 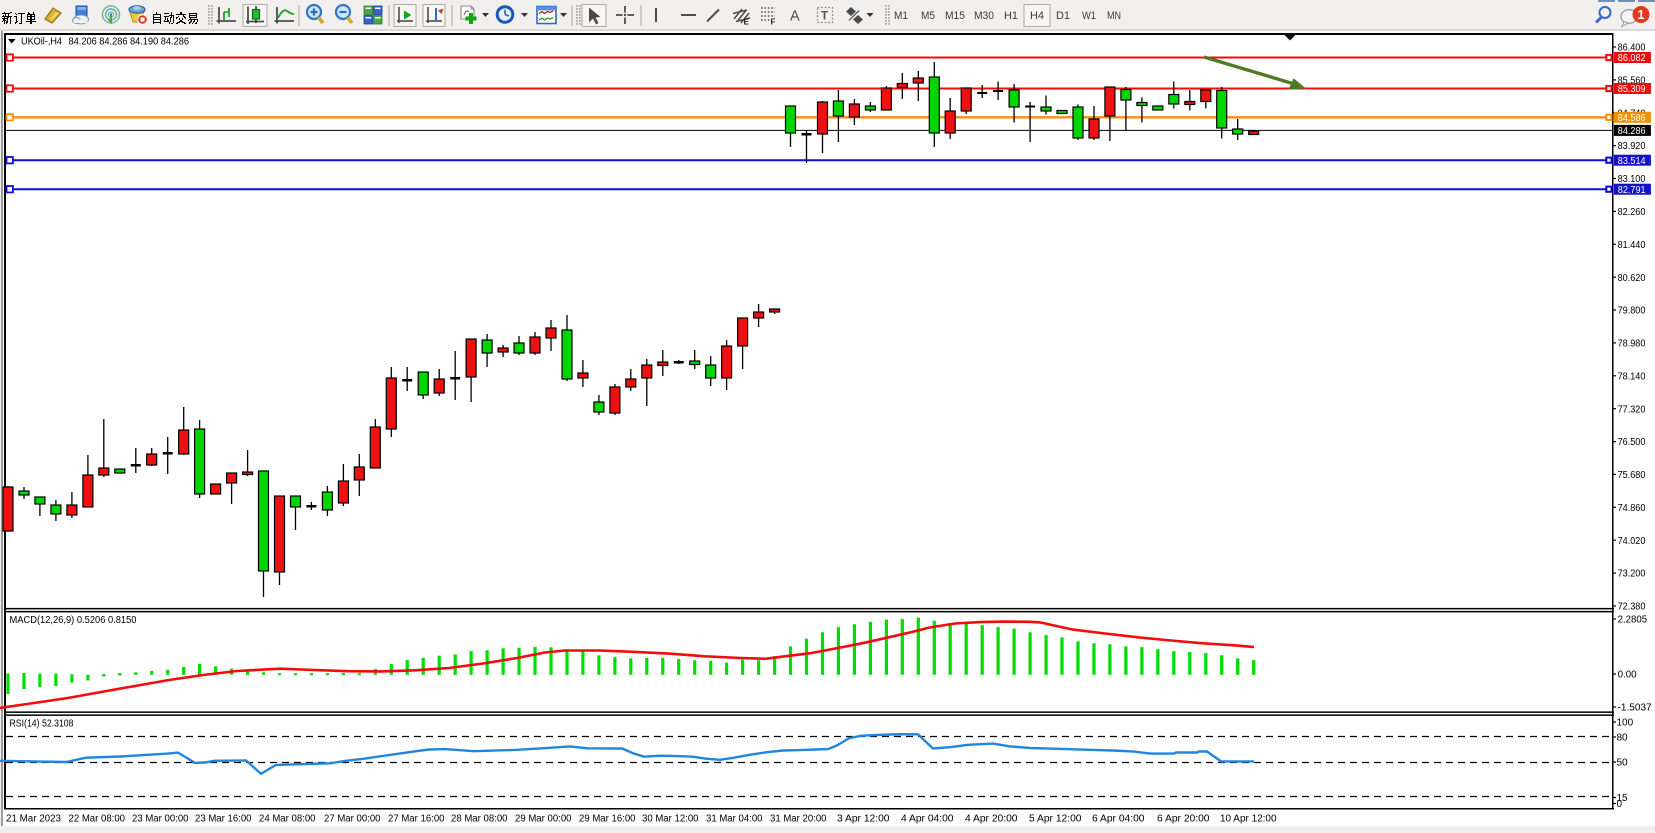 What do you see at coordinates (41, 42) in the screenshot?
I see `svg-text: UKOil-,H4` at bounding box center [41, 42].